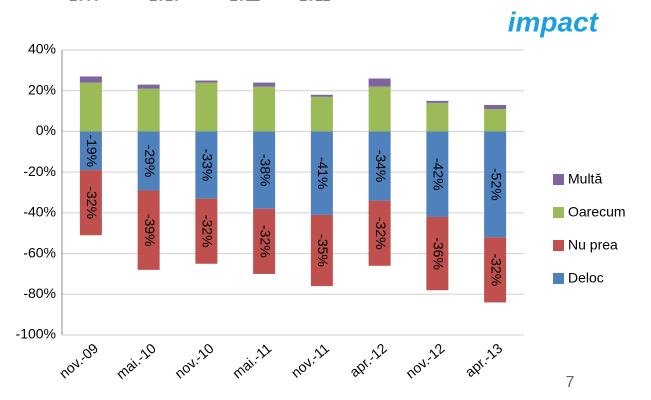 Image resolution: width=651 pixels, height=400 pixels. What do you see at coordinates (42, 89) in the screenshot?
I see `y-tick-label: 20%` at bounding box center [42, 89].